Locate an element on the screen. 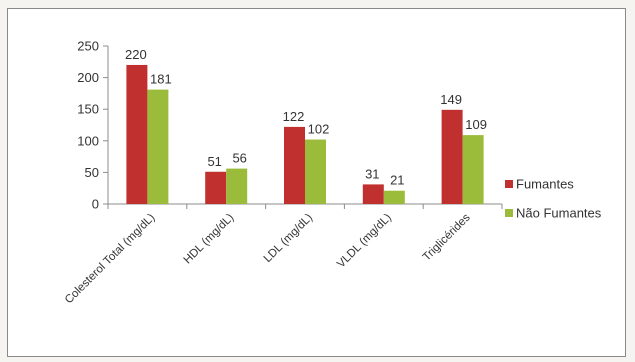  data-label-fumantes: 149 is located at coordinates (451, 99).